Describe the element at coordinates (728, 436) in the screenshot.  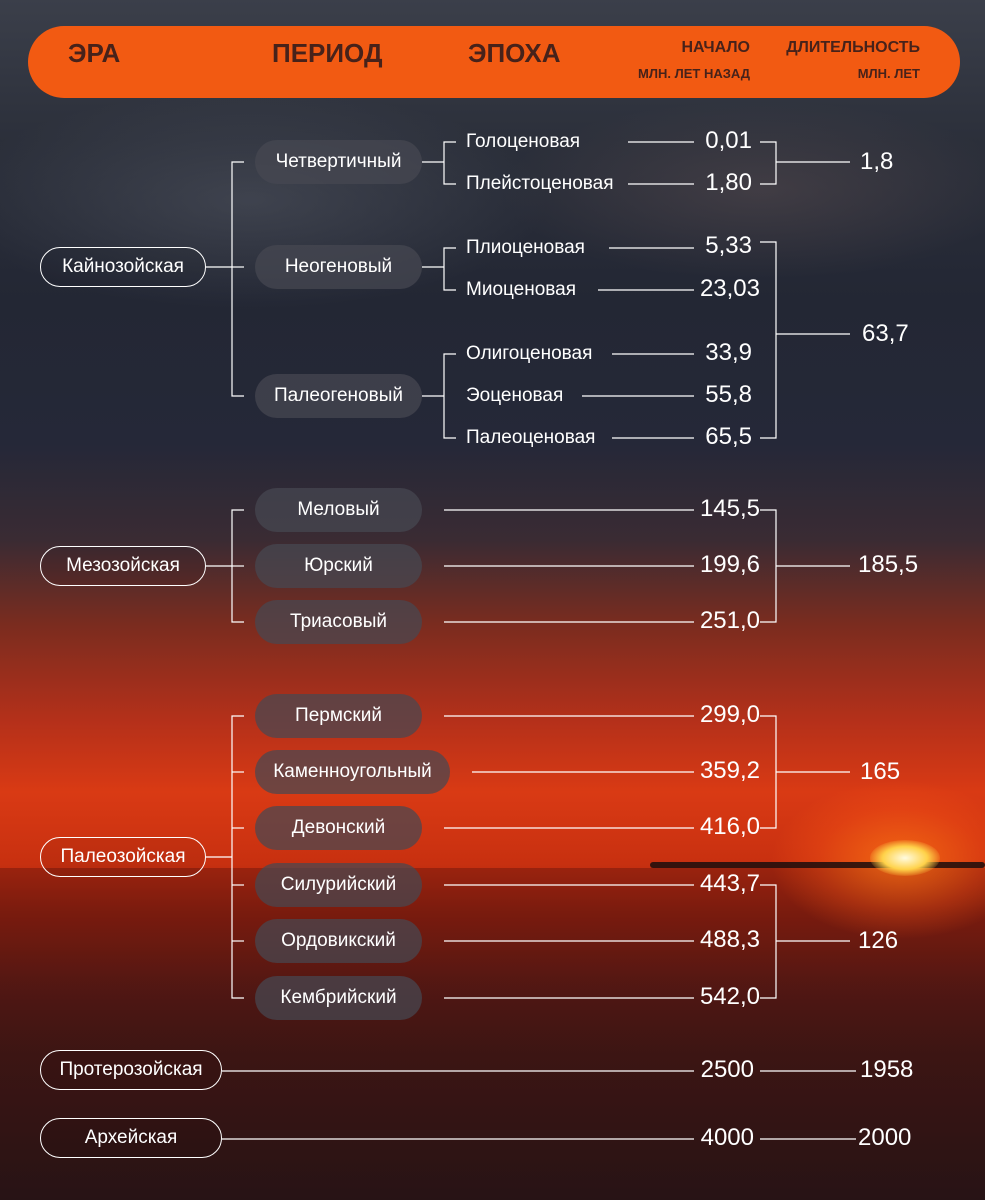
I see `start-paleocene: 65,5` at that location.